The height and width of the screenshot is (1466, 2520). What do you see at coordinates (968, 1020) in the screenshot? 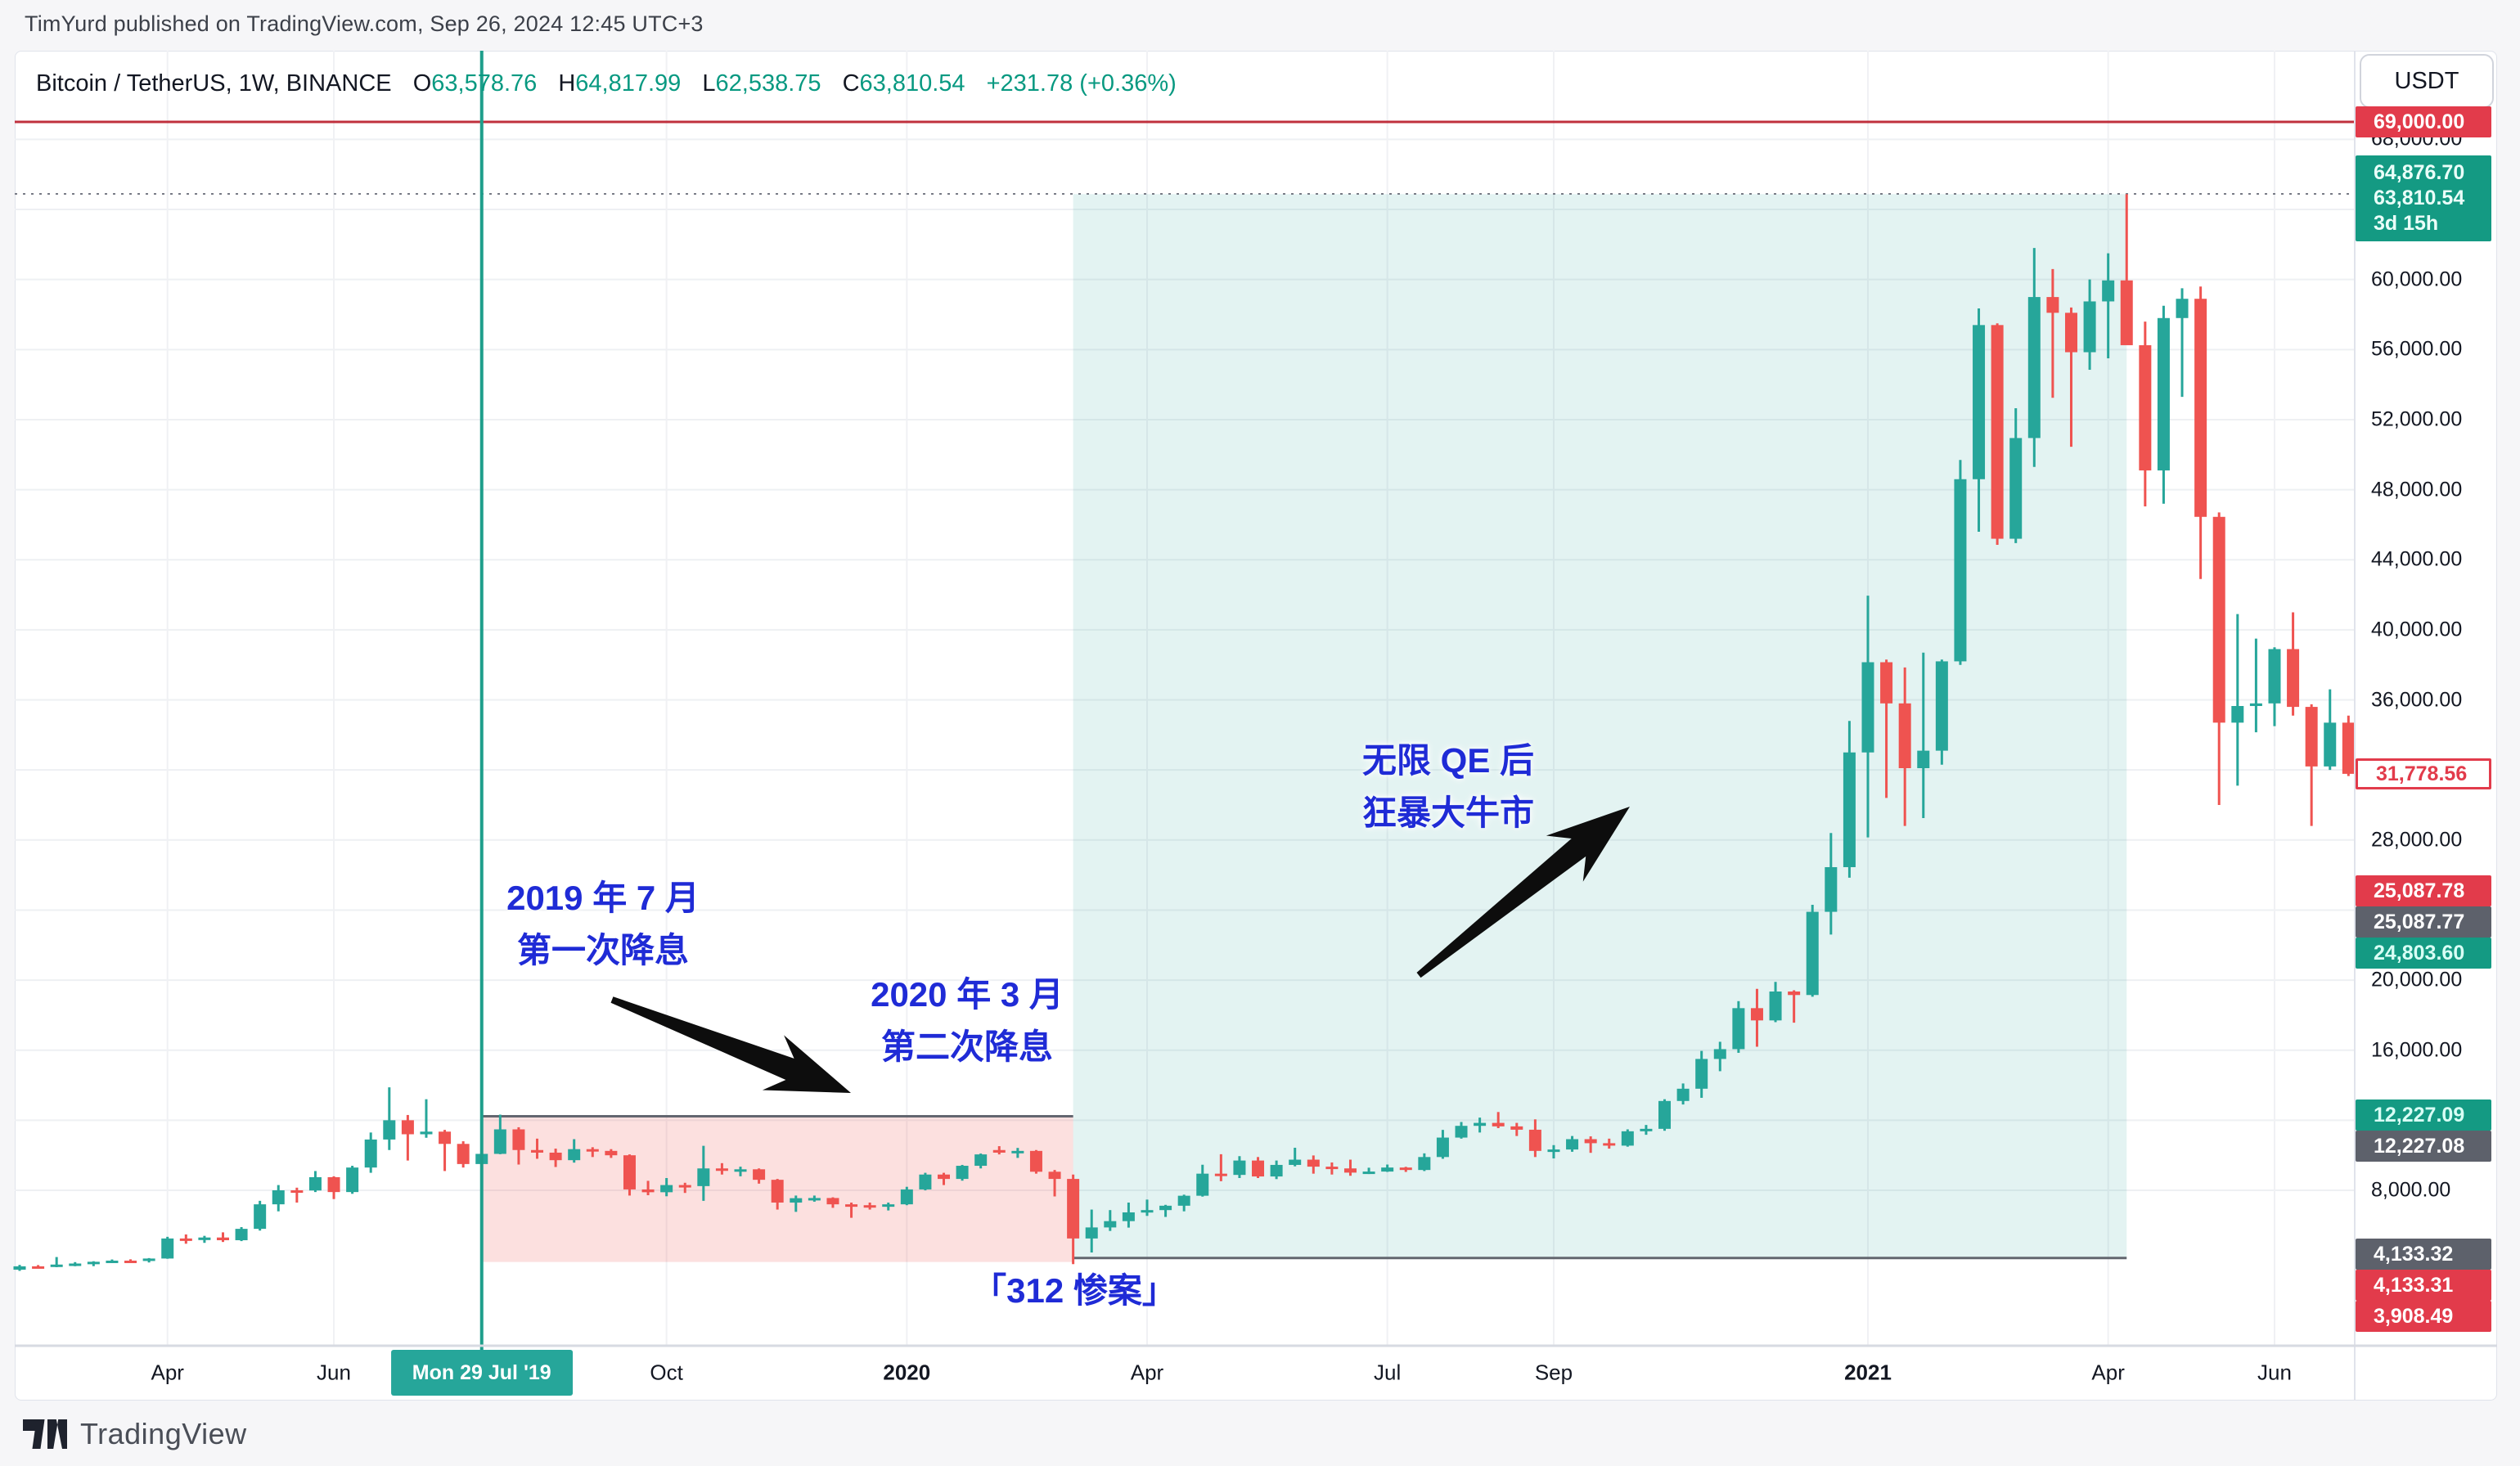
I see `annotation-second-rate-cut: 2020 年 3 月第二次降息` at bounding box center [968, 1020].